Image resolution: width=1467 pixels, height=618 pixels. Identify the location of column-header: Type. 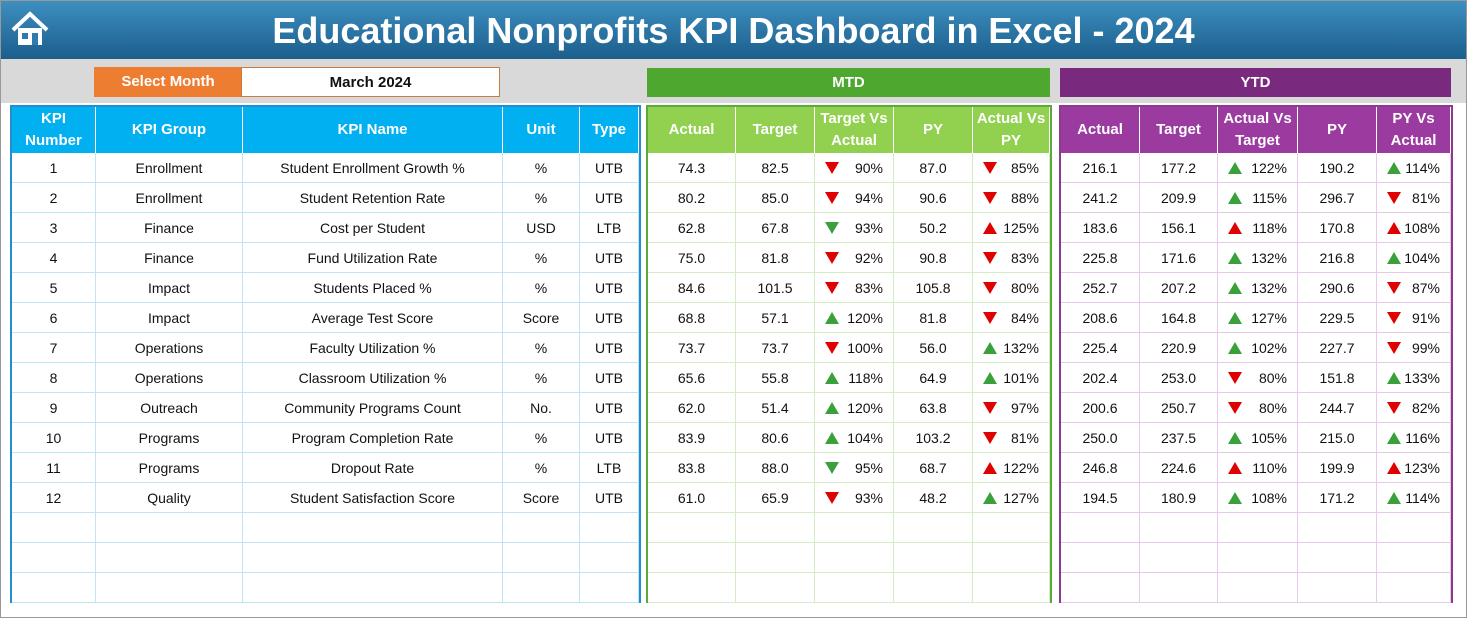
(609, 130).